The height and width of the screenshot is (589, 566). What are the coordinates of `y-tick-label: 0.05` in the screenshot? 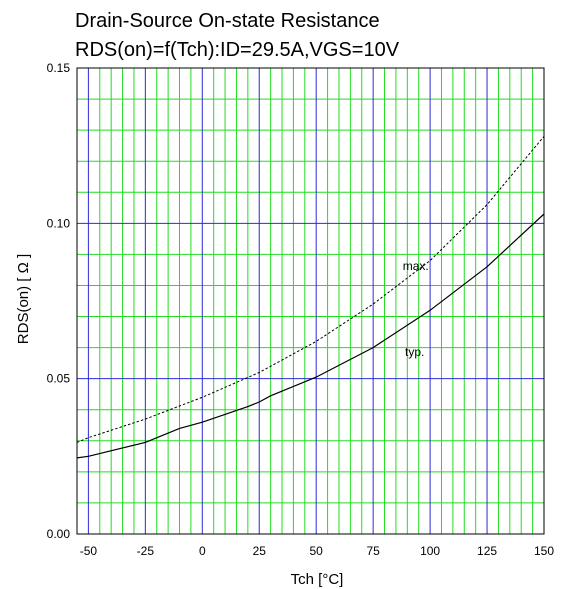 It's located at (59, 379).